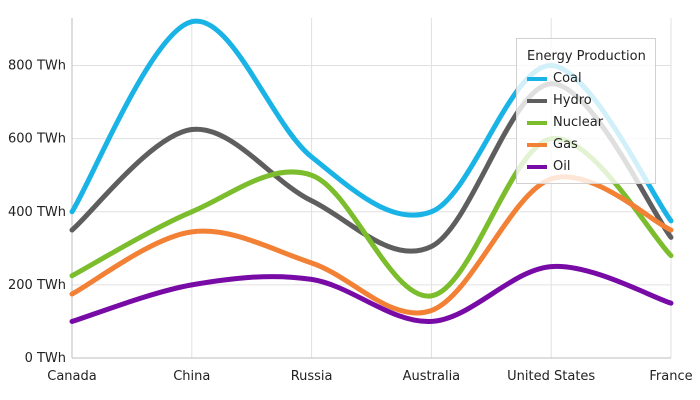 Image resolution: width=700 pixels, height=400 pixels. Describe the element at coordinates (586, 56) in the screenshot. I see `legend-title: Energy Production` at that location.